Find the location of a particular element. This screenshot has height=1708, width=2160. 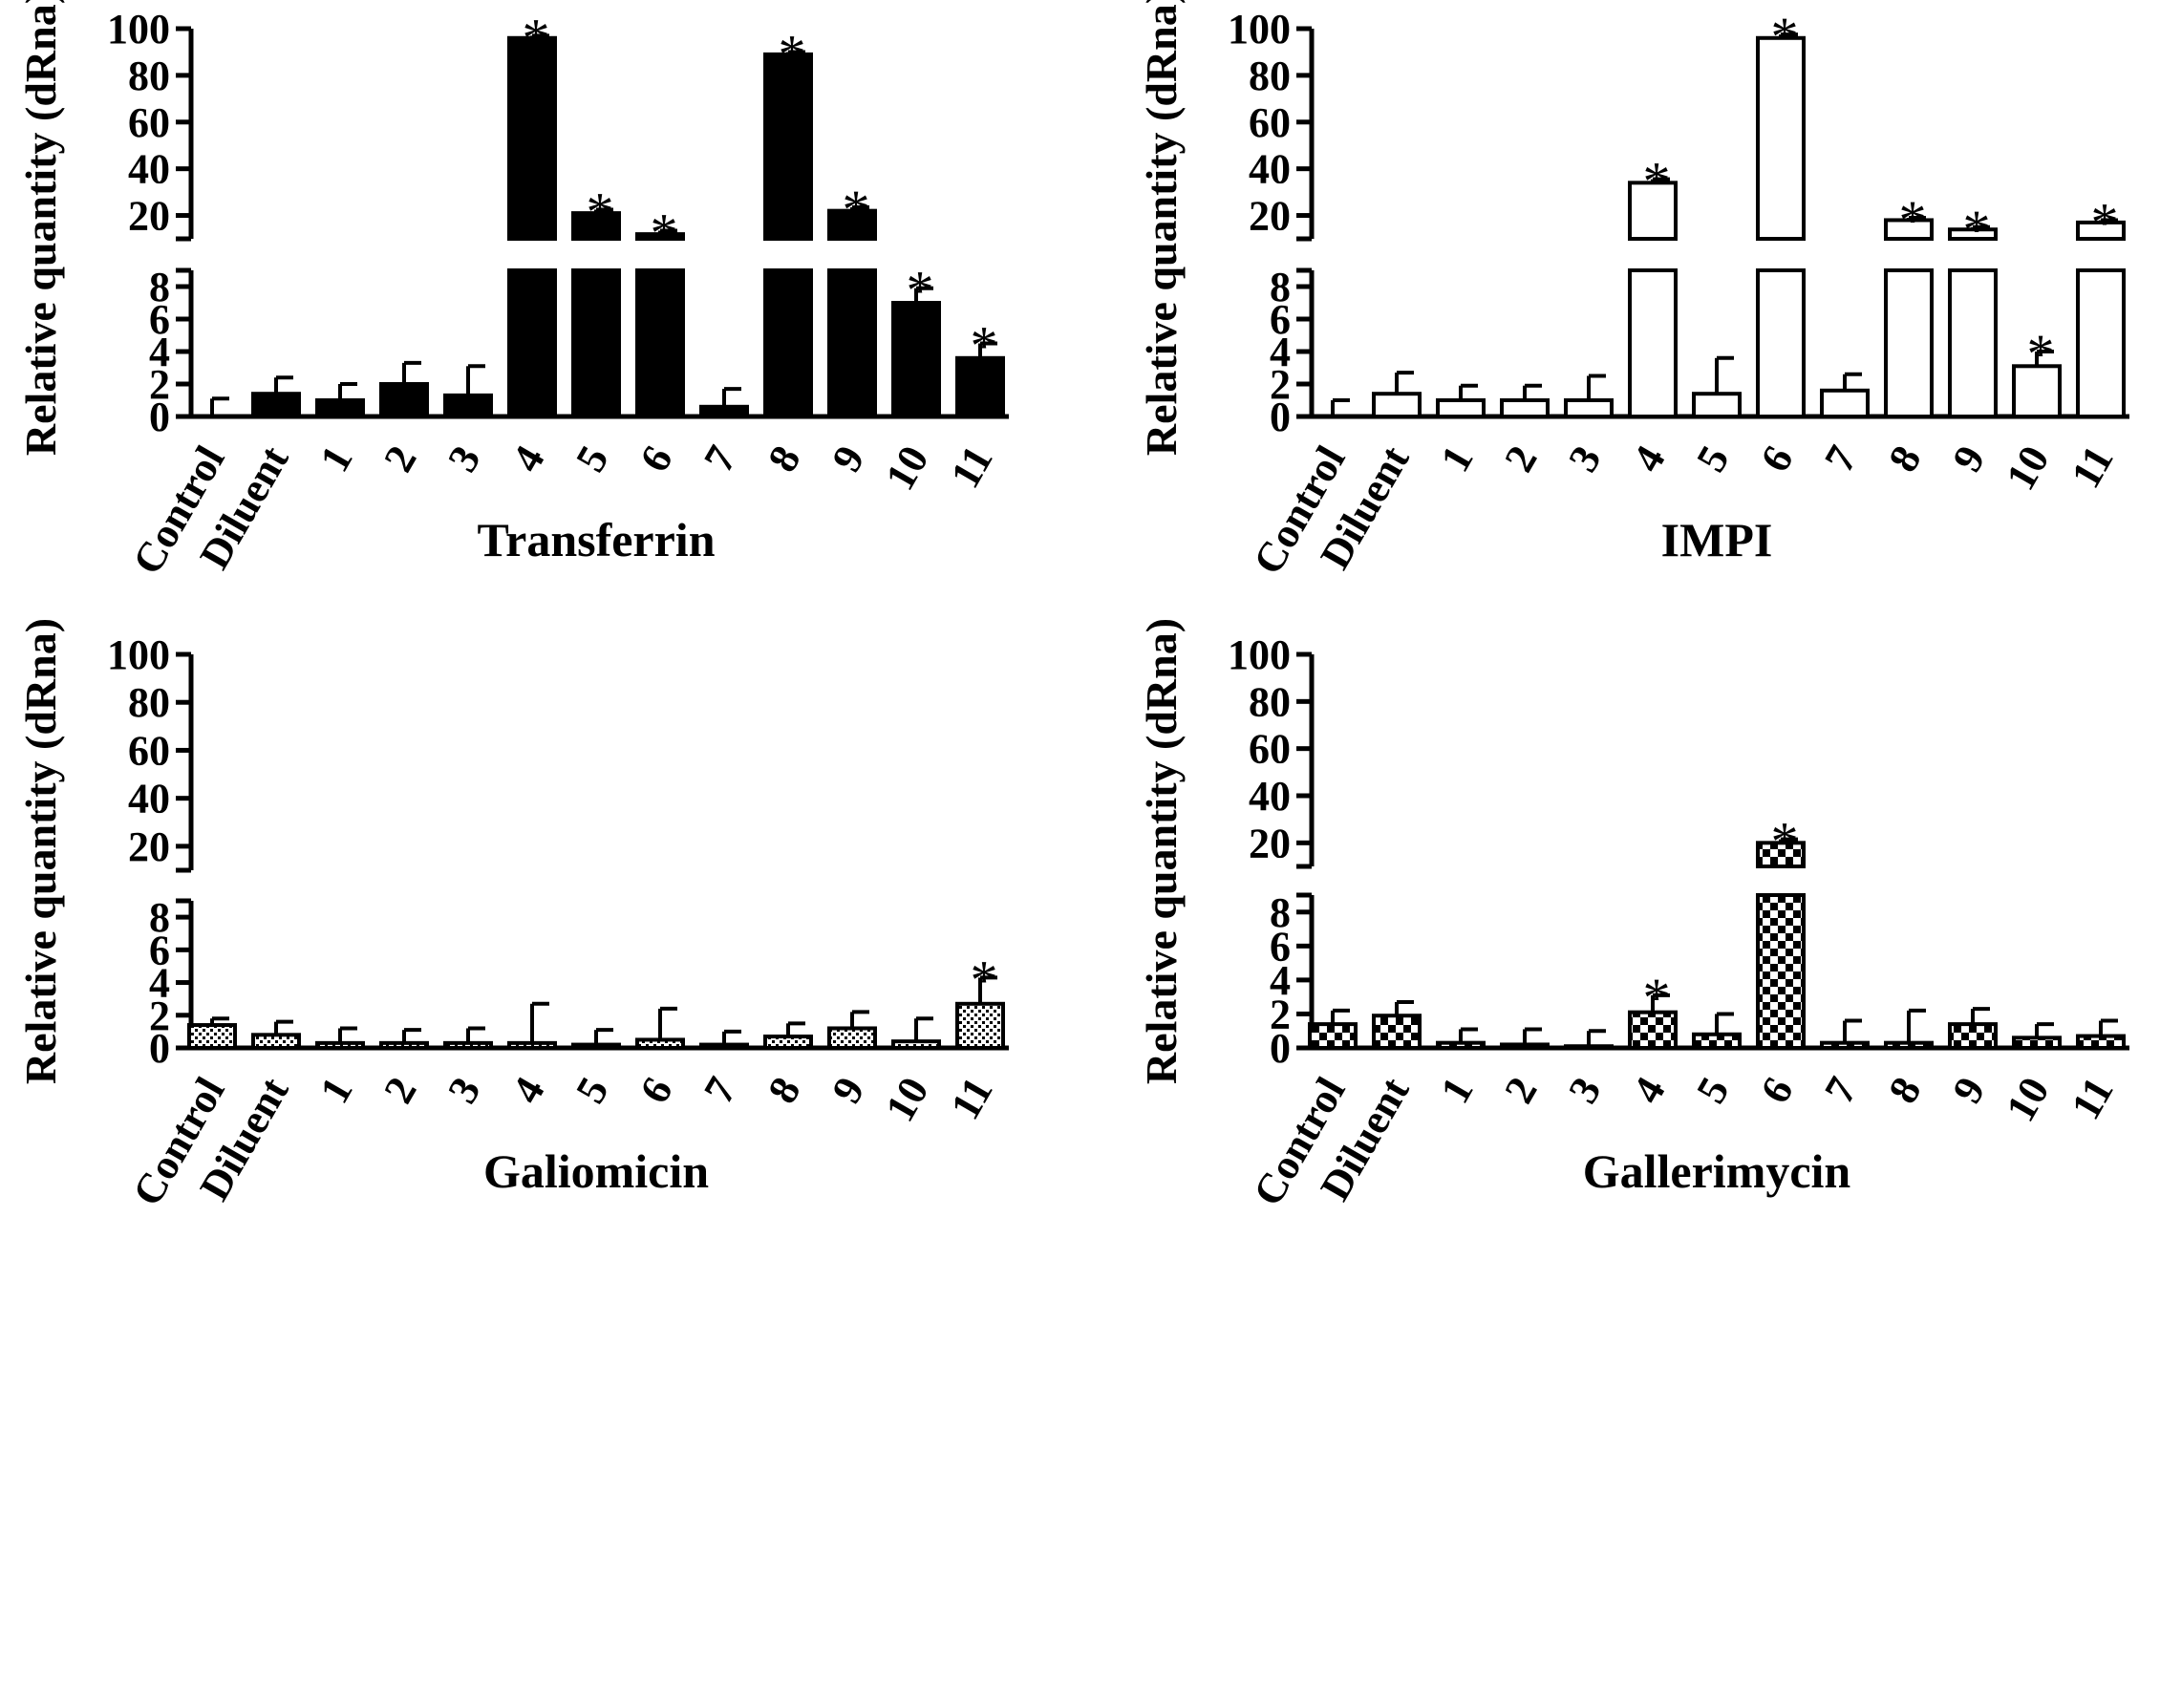

x-tick-label: 2 is located at coordinates (399, 1091).